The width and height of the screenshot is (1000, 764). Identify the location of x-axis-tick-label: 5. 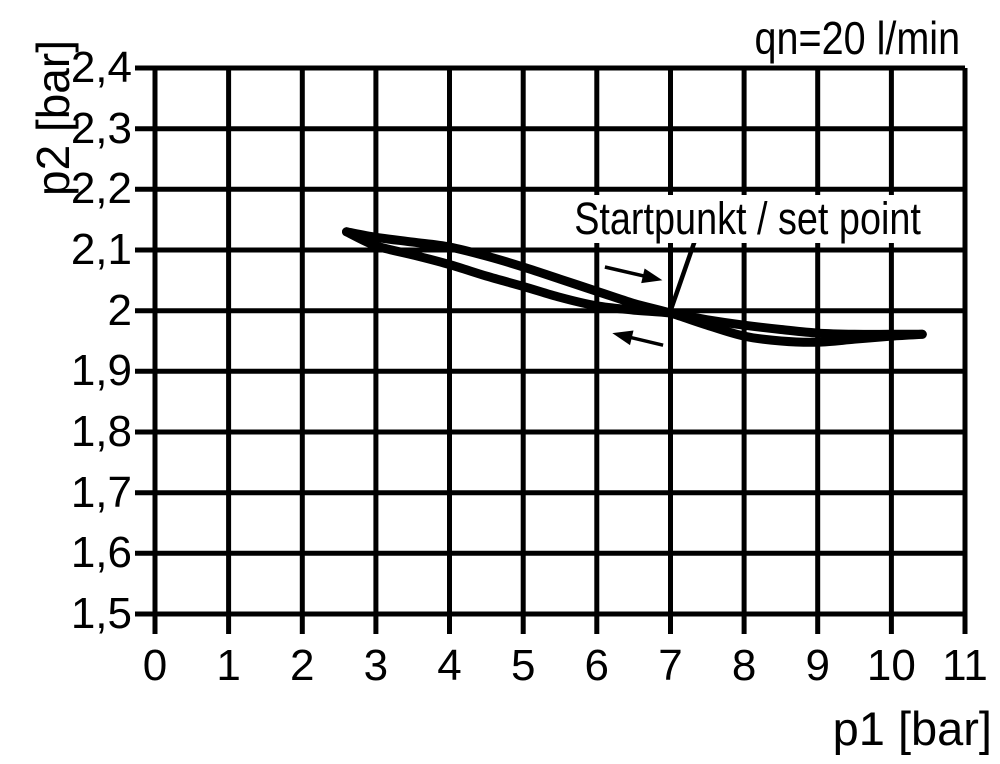
(523, 665).